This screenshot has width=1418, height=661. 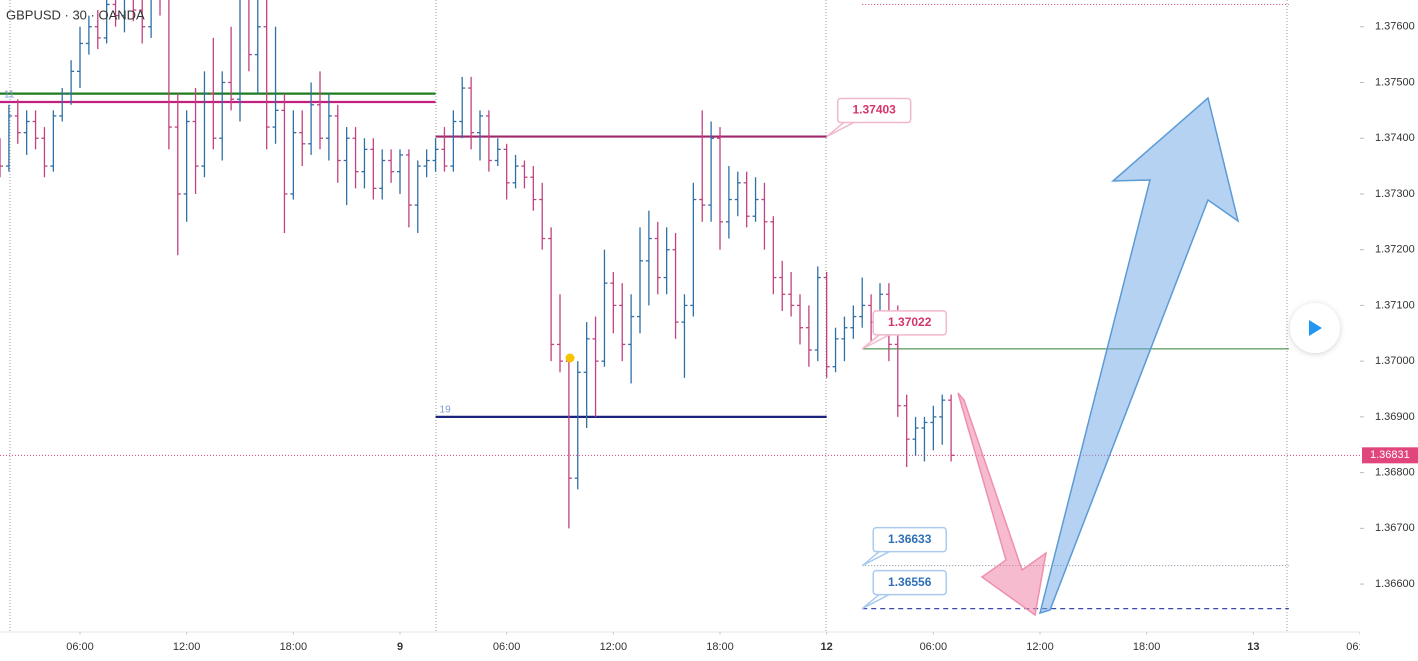 I want to click on callout-label: 1.36556, so click(x=910, y=582).